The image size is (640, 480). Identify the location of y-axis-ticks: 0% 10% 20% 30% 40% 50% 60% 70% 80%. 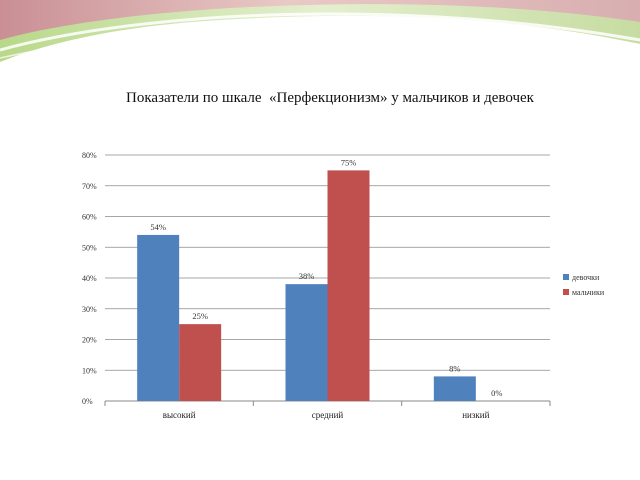
(89, 278).